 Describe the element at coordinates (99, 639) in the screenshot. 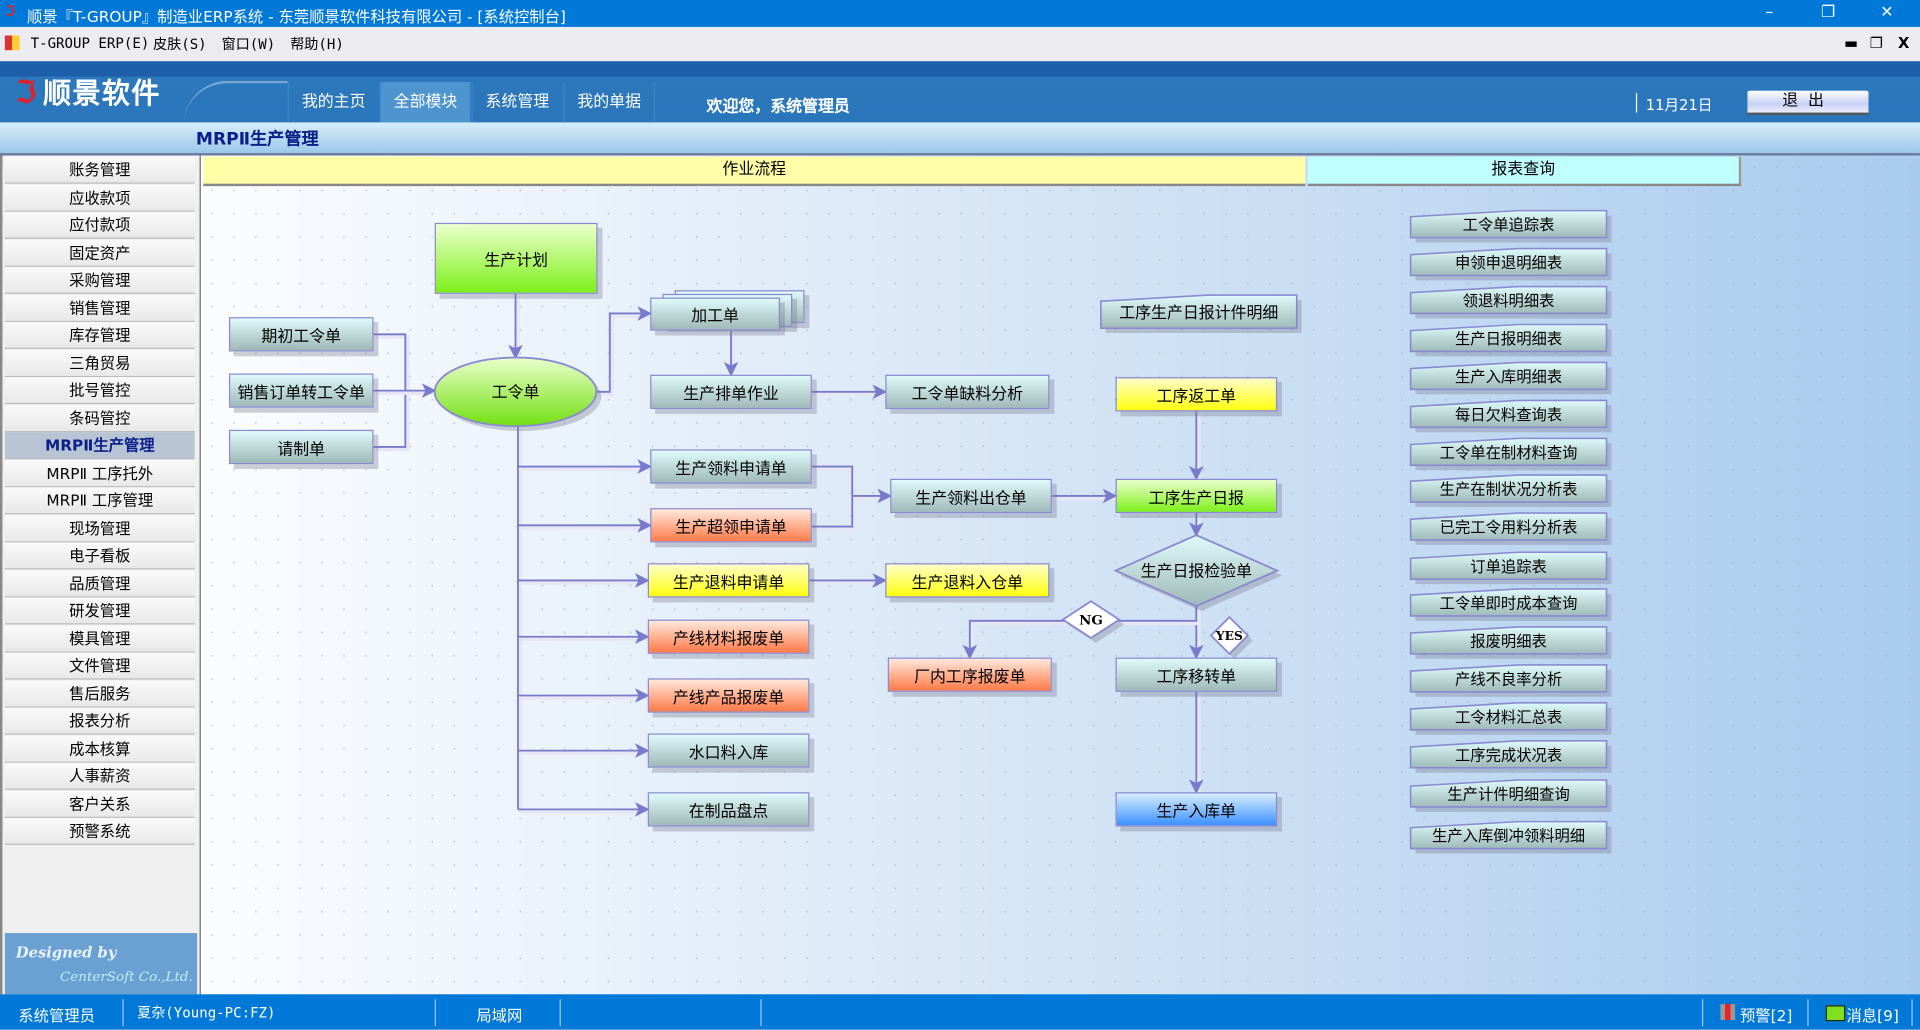

I see `sidebar-item: 模具管理` at that location.